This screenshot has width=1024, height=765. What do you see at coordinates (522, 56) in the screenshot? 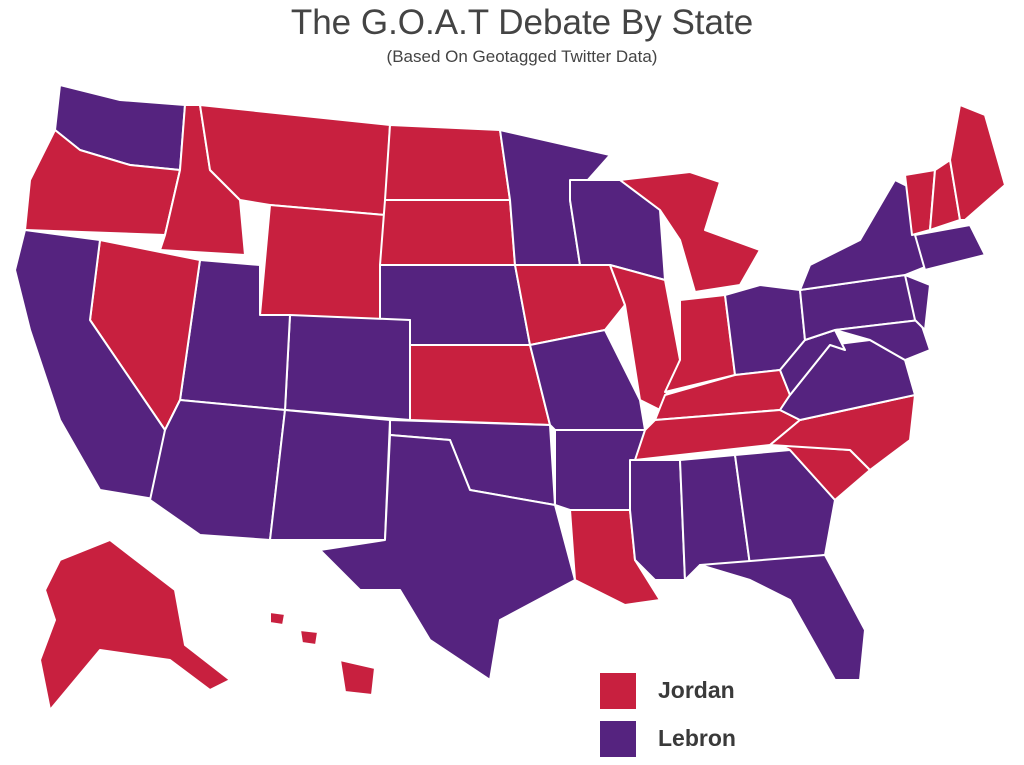
I see `subtitle: (Based On Geotagged Twitter Data)` at bounding box center [522, 56].